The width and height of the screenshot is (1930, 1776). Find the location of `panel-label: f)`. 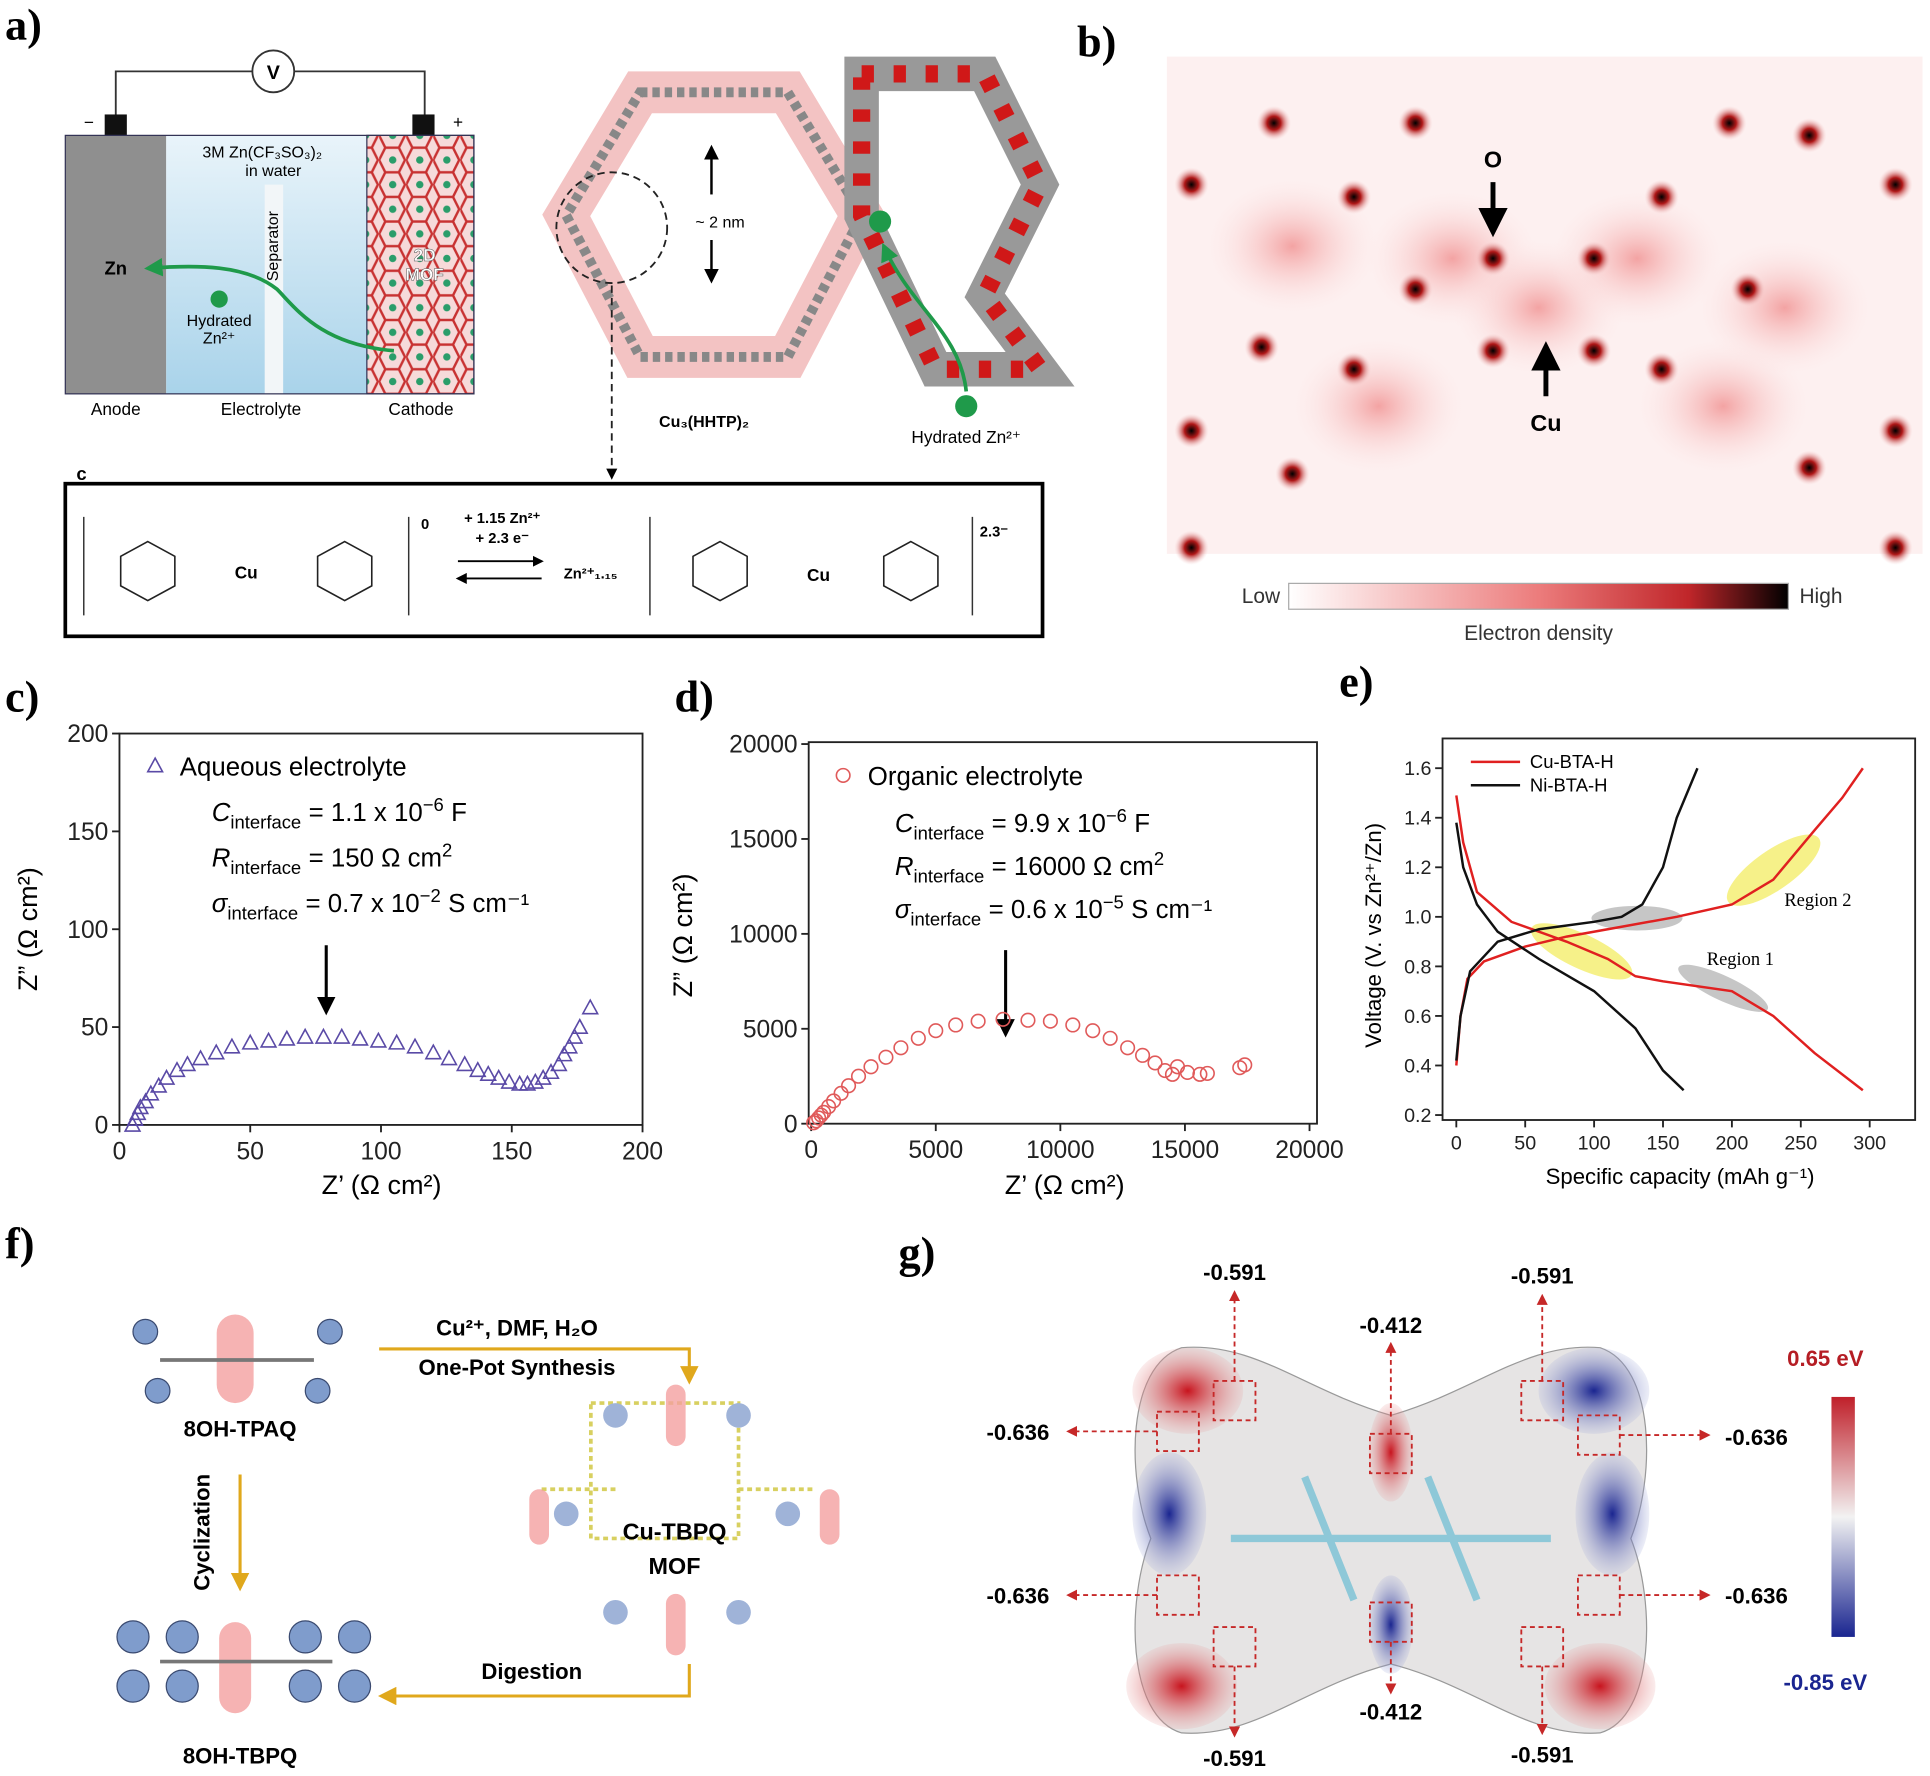

panel-label: f) is located at coordinates (20, 1243).